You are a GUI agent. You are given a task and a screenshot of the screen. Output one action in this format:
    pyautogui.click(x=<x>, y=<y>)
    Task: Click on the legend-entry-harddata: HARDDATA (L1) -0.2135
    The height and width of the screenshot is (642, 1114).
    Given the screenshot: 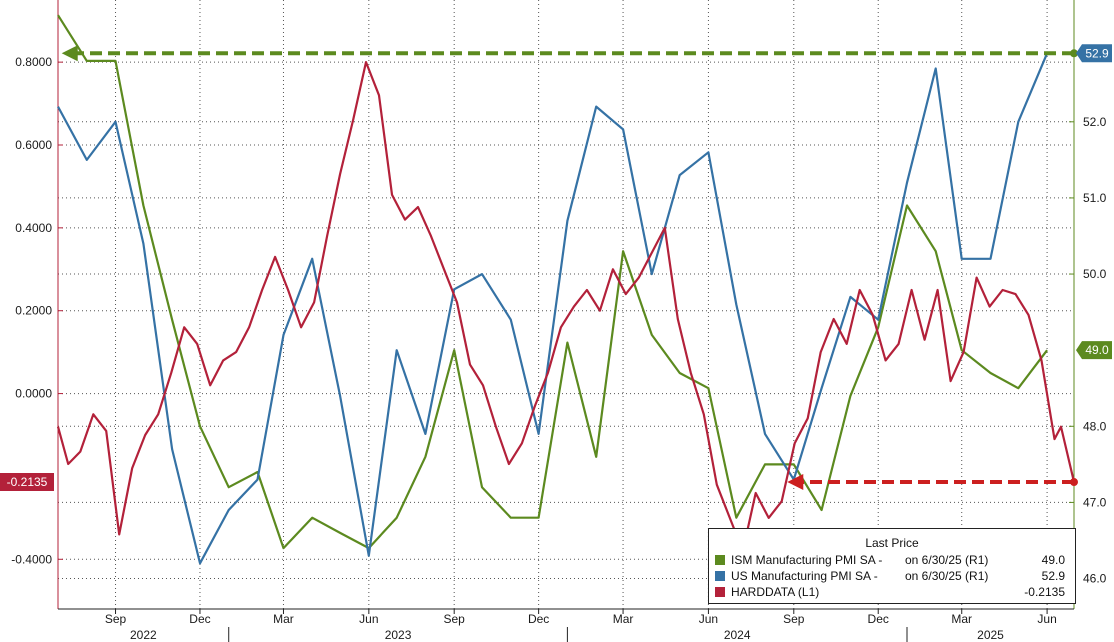 What is the action you would take?
    pyautogui.click(x=892, y=592)
    